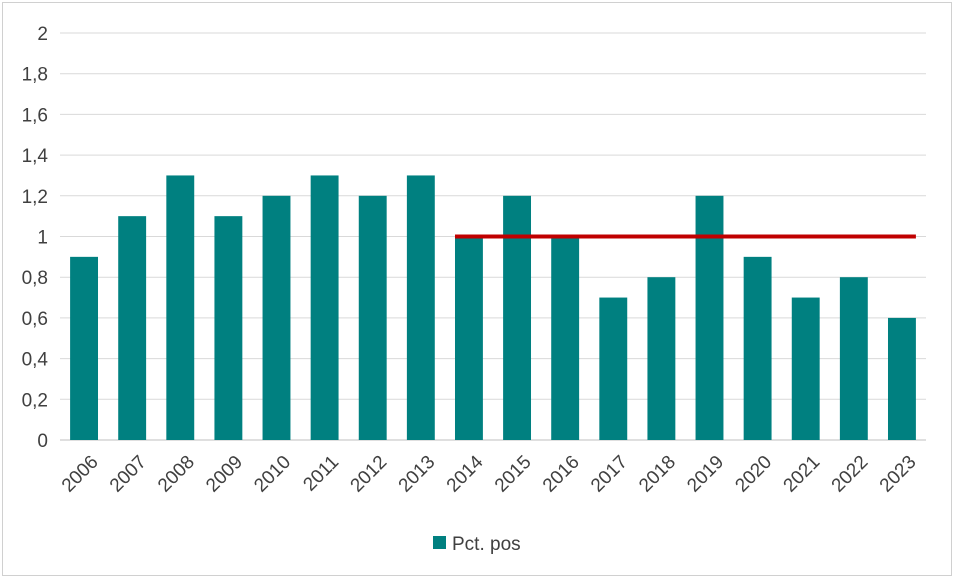 The width and height of the screenshot is (956, 580). Describe the element at coordinates (35, 115) in the screenshot. I see `y-tick-label: 1,6` at that location.